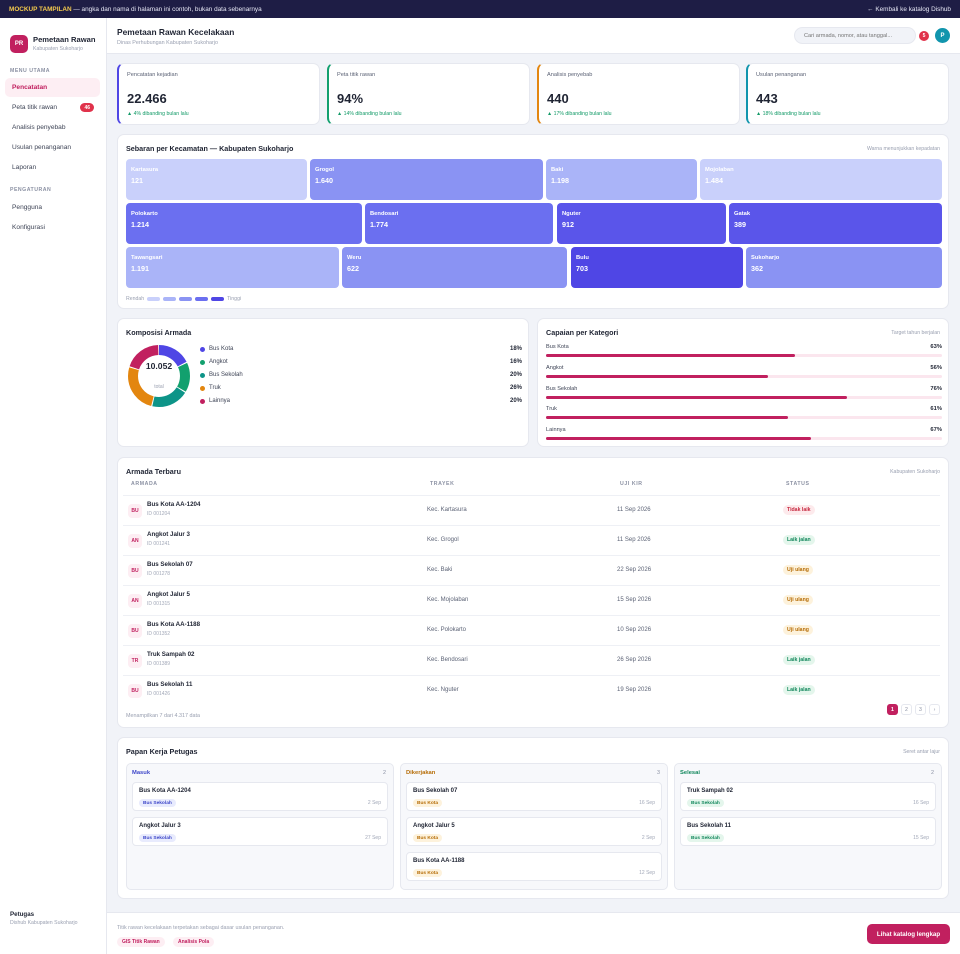 This screenshot has width=960, height=954. I want to click on column-header: UJI KIR, so click(631, 484).